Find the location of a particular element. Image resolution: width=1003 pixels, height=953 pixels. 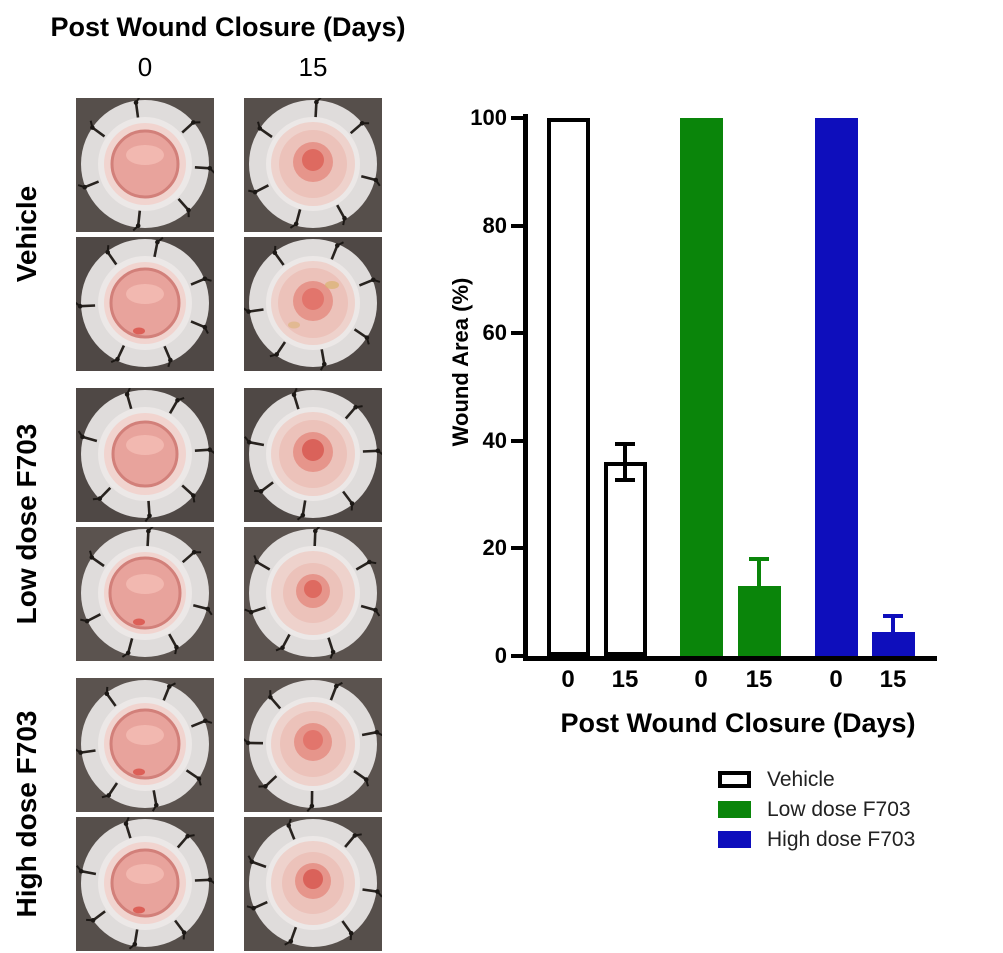

group-label-low-dose: Low dose F703 is located at coordinates (26, 524).